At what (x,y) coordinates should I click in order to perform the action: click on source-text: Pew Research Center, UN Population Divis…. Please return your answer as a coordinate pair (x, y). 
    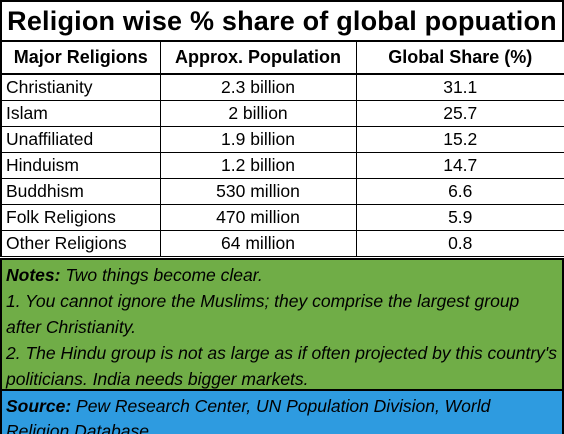
    Looking at the image, I should click on (248, 415).